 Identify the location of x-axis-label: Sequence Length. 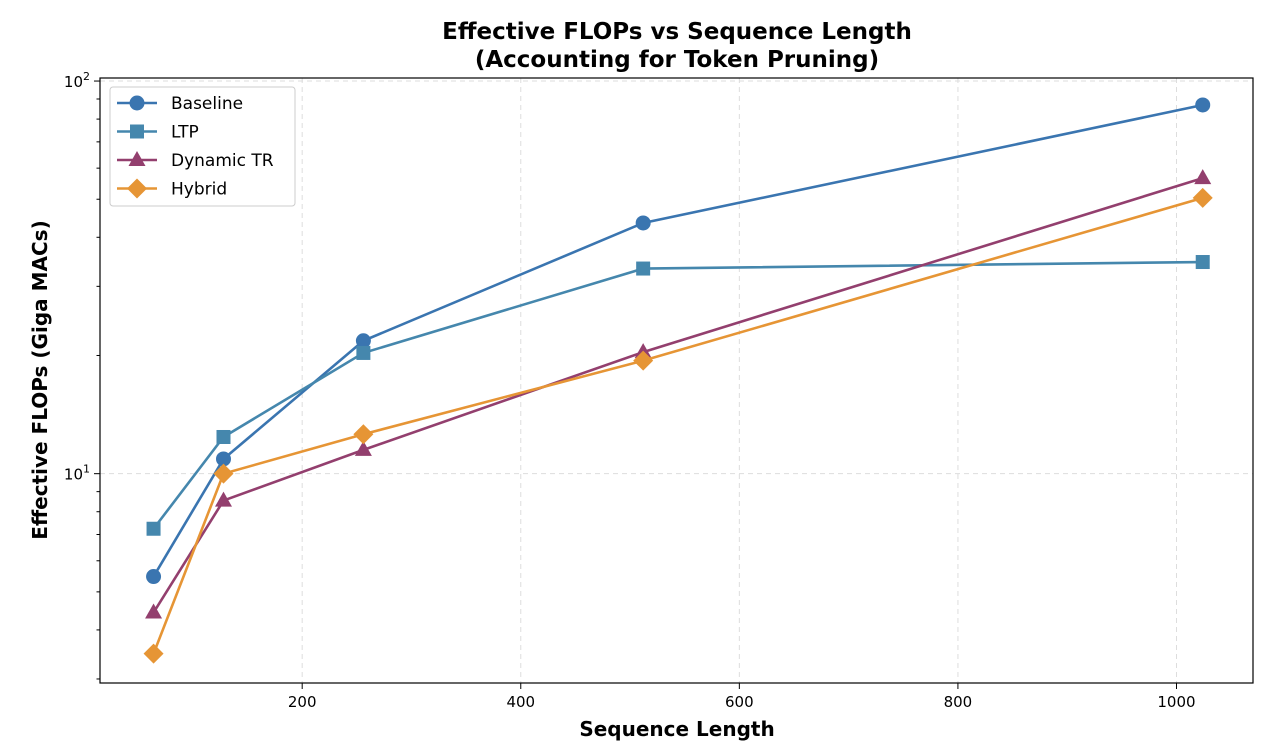
(676, 729).